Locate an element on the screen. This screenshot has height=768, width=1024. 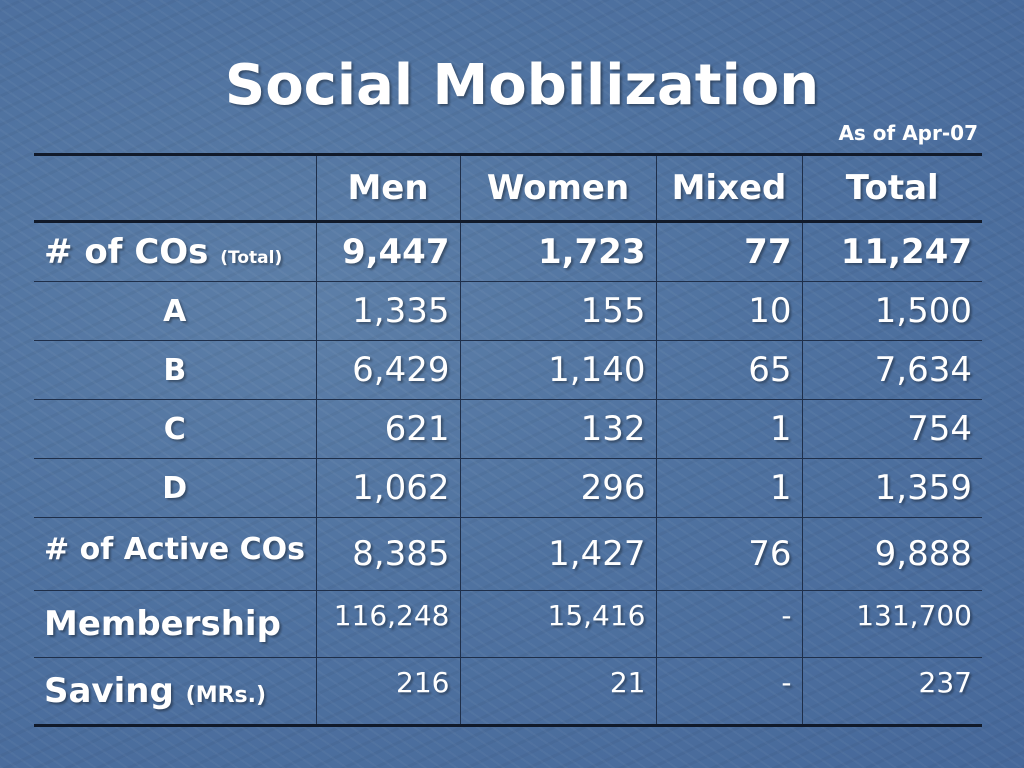
cell-women: 1,723 is located at coordinates (558, 251).